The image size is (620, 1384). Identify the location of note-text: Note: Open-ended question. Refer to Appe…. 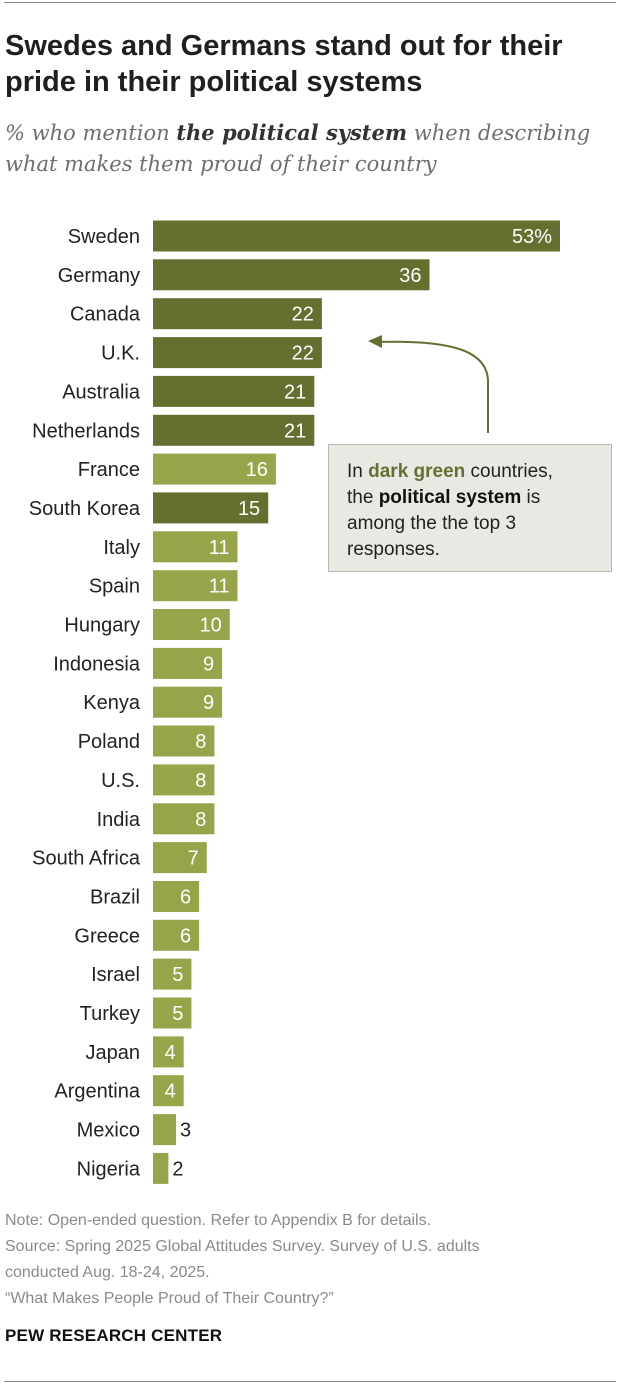
(218, 1220).